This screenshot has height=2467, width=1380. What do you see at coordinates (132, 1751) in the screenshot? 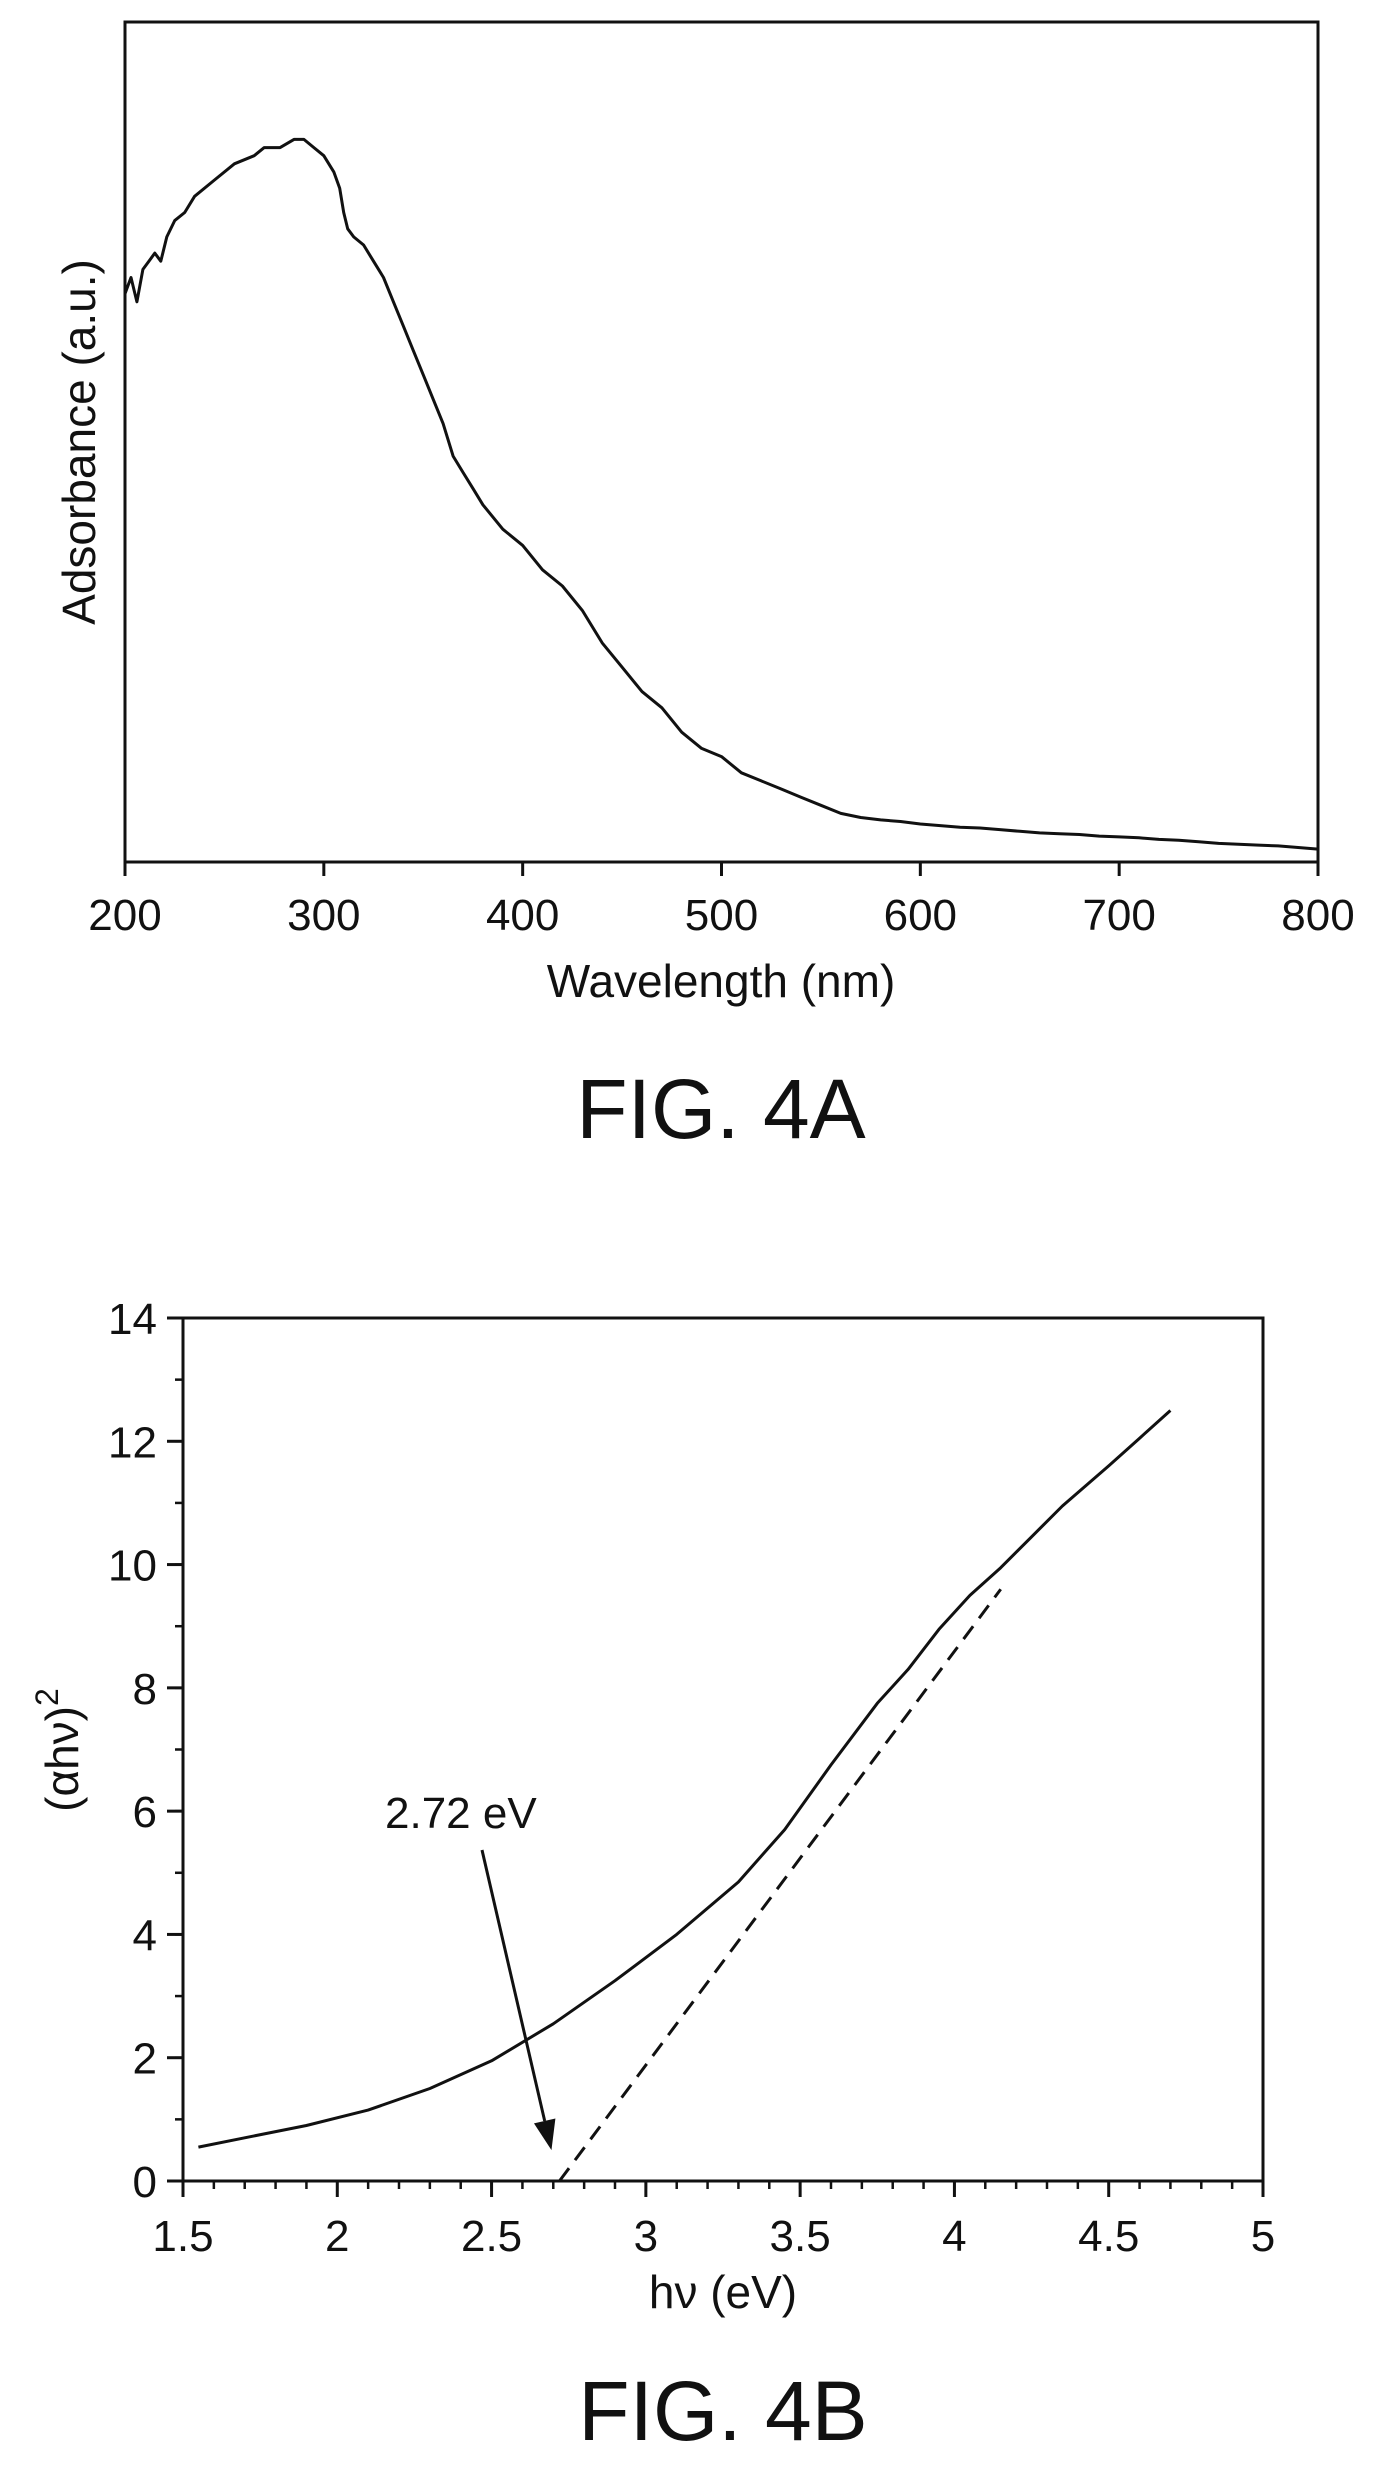
I see `fig4b-y-tick-labels: 0 2 4 6 8 10 12 14` at bounding box center [132, 1751].